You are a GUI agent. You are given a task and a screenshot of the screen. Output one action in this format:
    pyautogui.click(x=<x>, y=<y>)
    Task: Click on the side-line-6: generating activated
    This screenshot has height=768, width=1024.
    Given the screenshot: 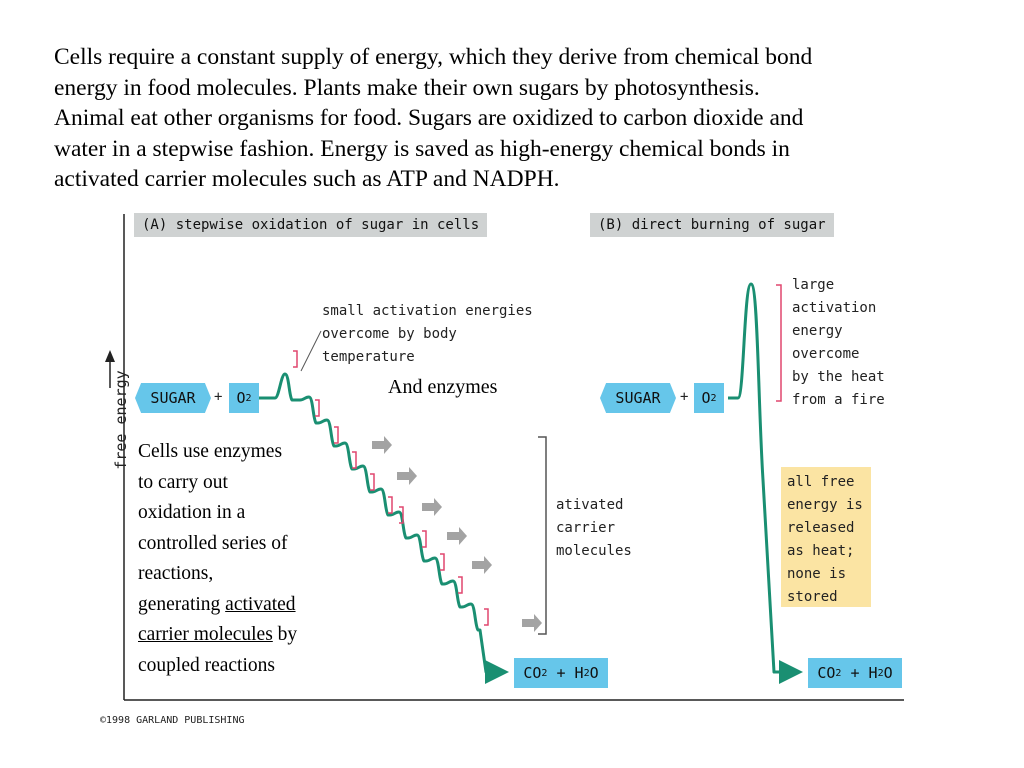 What is the action you would take?
    pyautogui.click(x=248, y=605)
    